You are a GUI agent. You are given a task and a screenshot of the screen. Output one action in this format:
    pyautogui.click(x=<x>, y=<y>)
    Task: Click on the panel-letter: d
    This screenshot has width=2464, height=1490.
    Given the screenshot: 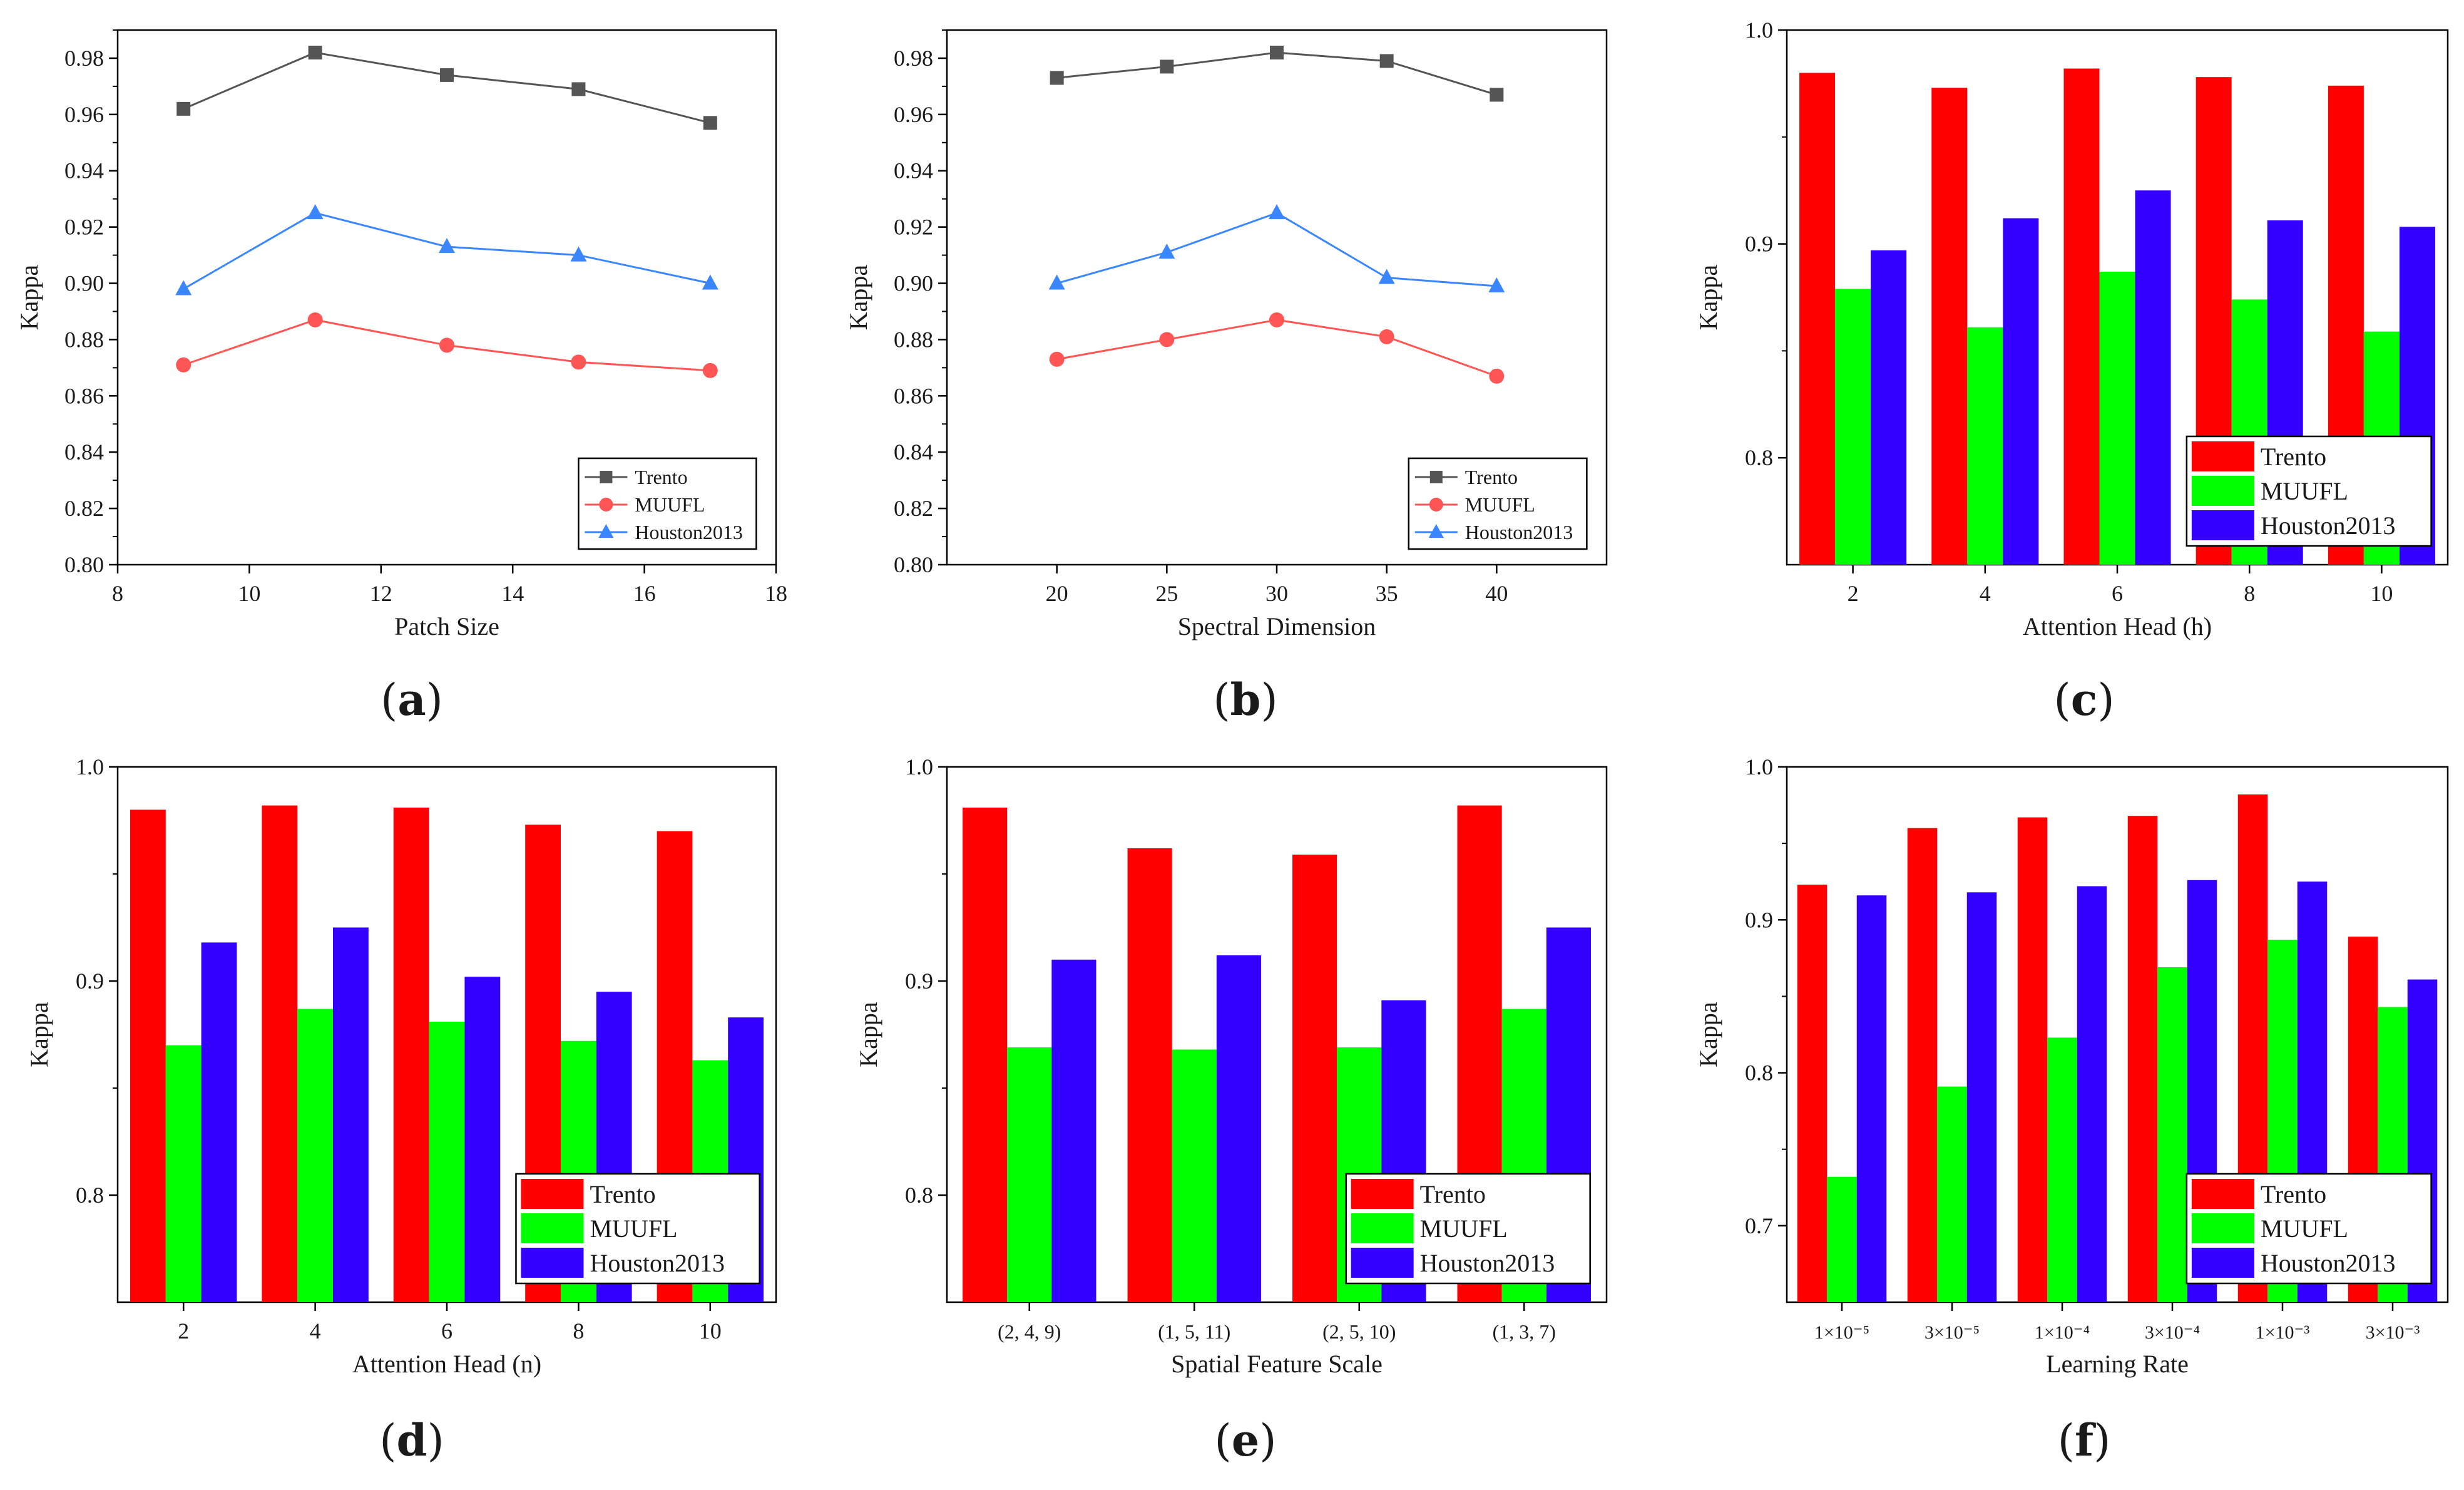 What is the action you would take?
    pyautogui.click(x=412, y=1440)
    